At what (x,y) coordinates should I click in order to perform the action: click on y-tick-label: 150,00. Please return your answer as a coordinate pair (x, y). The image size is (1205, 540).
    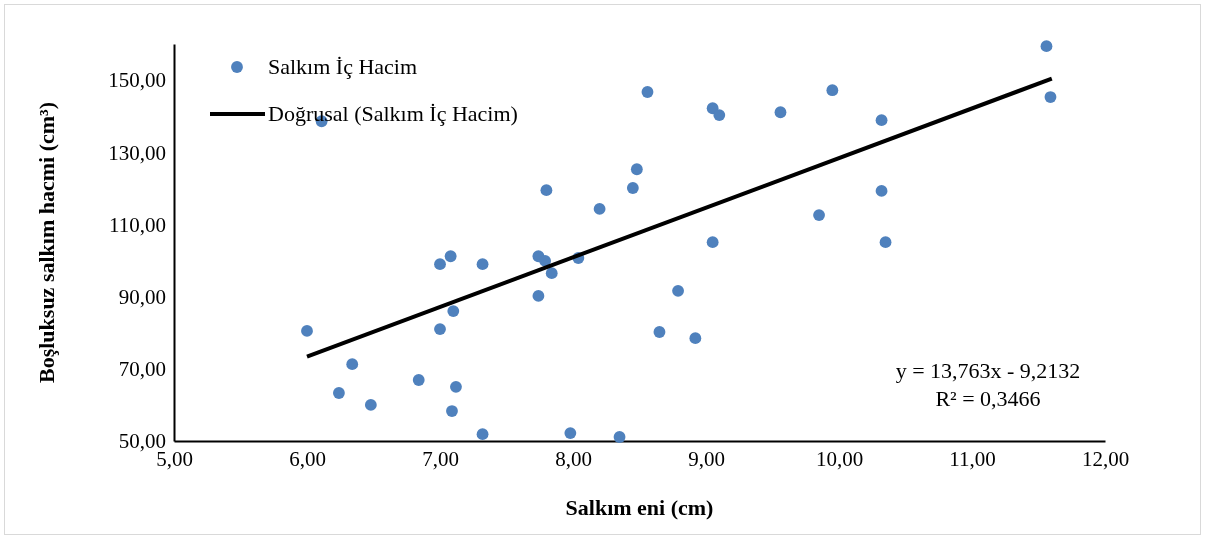
    Looking at the image, I should click on (137, 80).